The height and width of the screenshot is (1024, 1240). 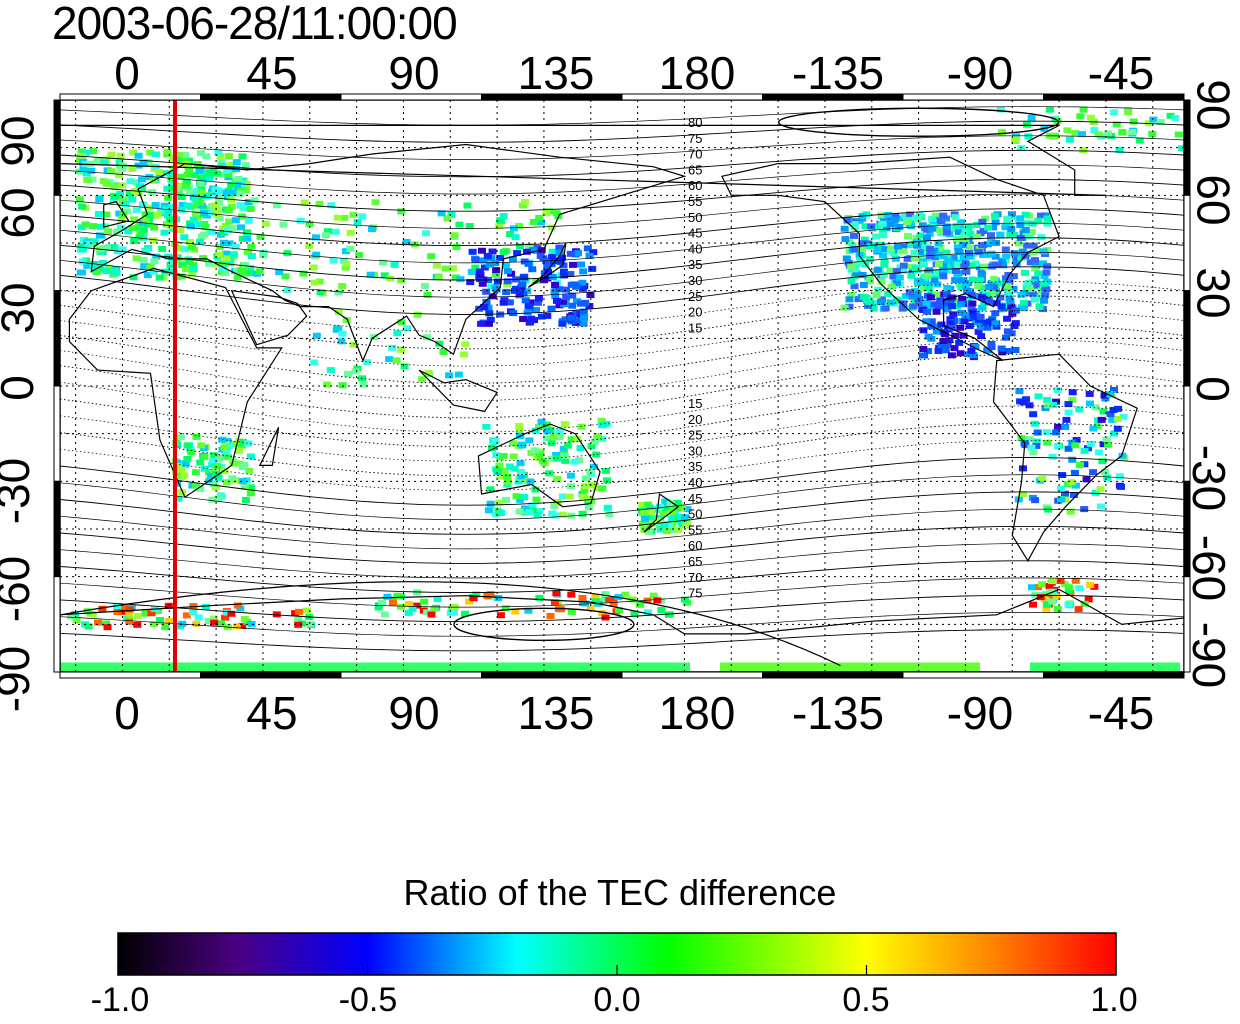 What do you see at coordinates (838, 73) in the screenshot?
I see `lon-tick-top-minus135: -135` at bounding box center [838, 73].